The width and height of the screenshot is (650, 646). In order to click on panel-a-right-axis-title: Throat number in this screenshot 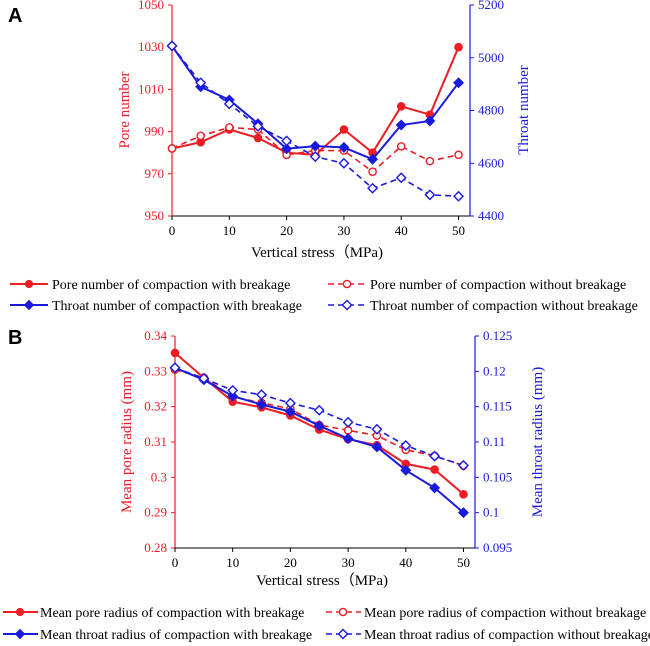, I will do `click(524, 110)`.